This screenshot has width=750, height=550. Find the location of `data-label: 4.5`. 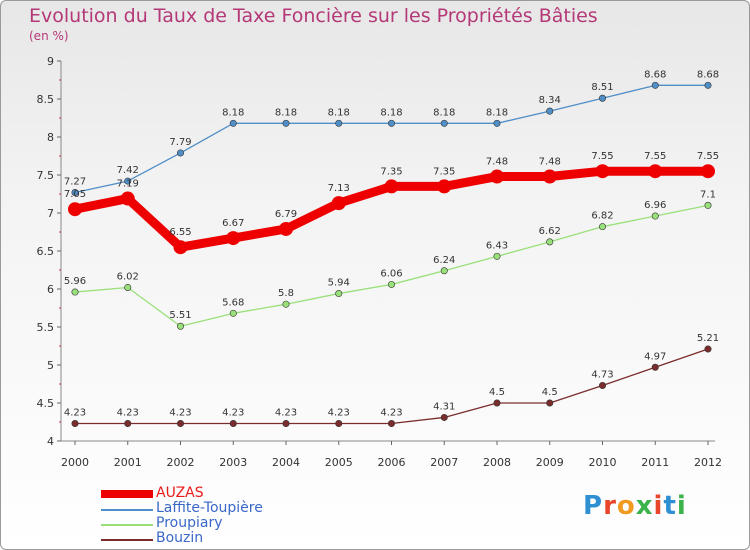

data-label: 4.5 is located at coordinates (497, 392).